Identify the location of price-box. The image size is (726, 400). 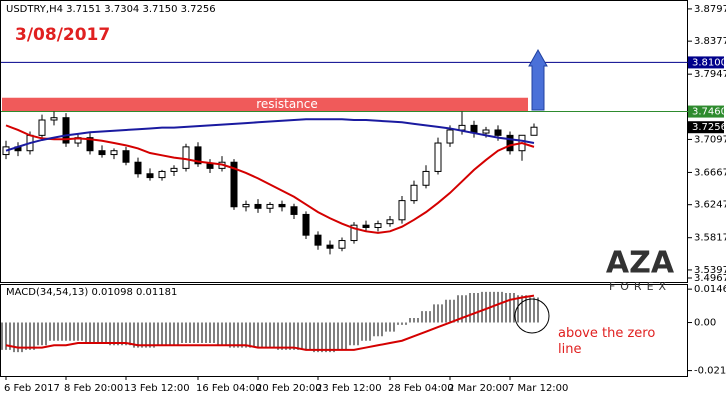
(706, 127).